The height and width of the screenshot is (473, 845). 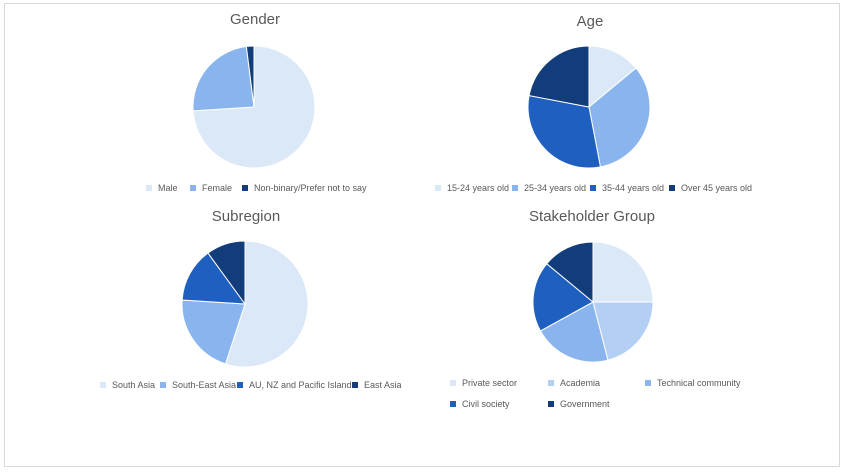 I want to click on subregion-legend-item-south-east-asia: South-East Asia, so click(x=198, y=385).